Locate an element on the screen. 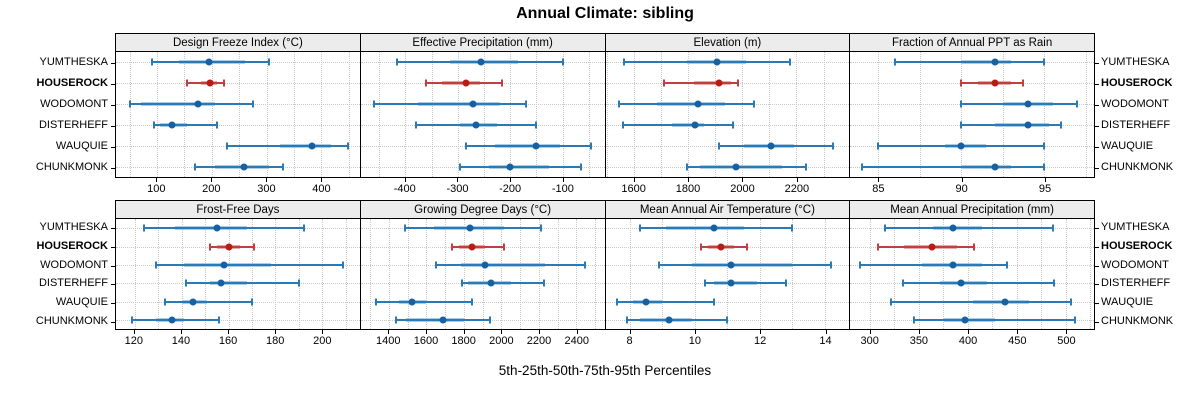 This screenshot has height=400, width=1200. site-label-houserock: HOUSEROCK is located at coordinates (1137, 82).